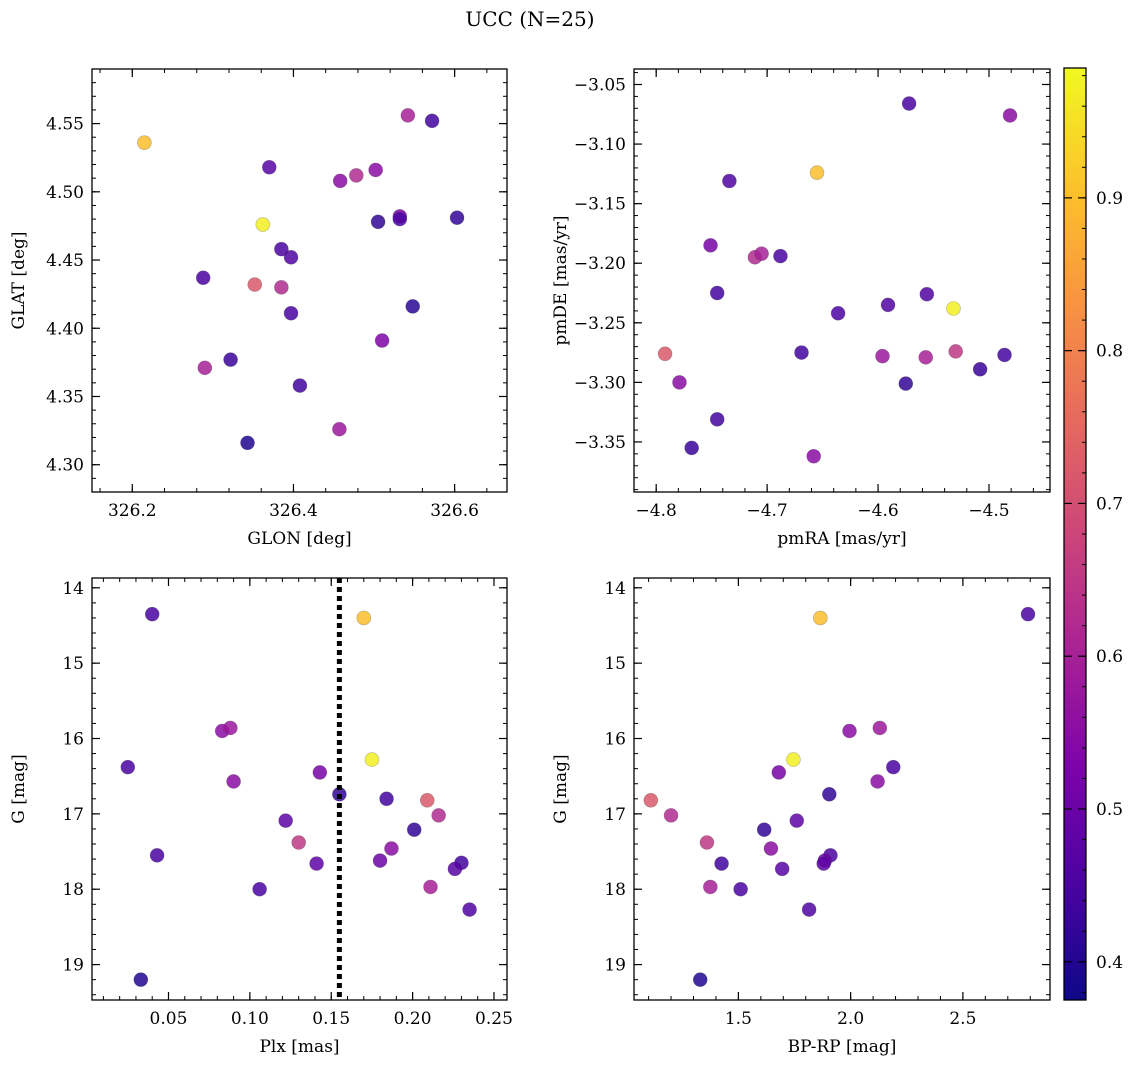 This screenshot has width=1136, height=1068. I want to click on y-tick-label: −3.20, so click(600, 264).